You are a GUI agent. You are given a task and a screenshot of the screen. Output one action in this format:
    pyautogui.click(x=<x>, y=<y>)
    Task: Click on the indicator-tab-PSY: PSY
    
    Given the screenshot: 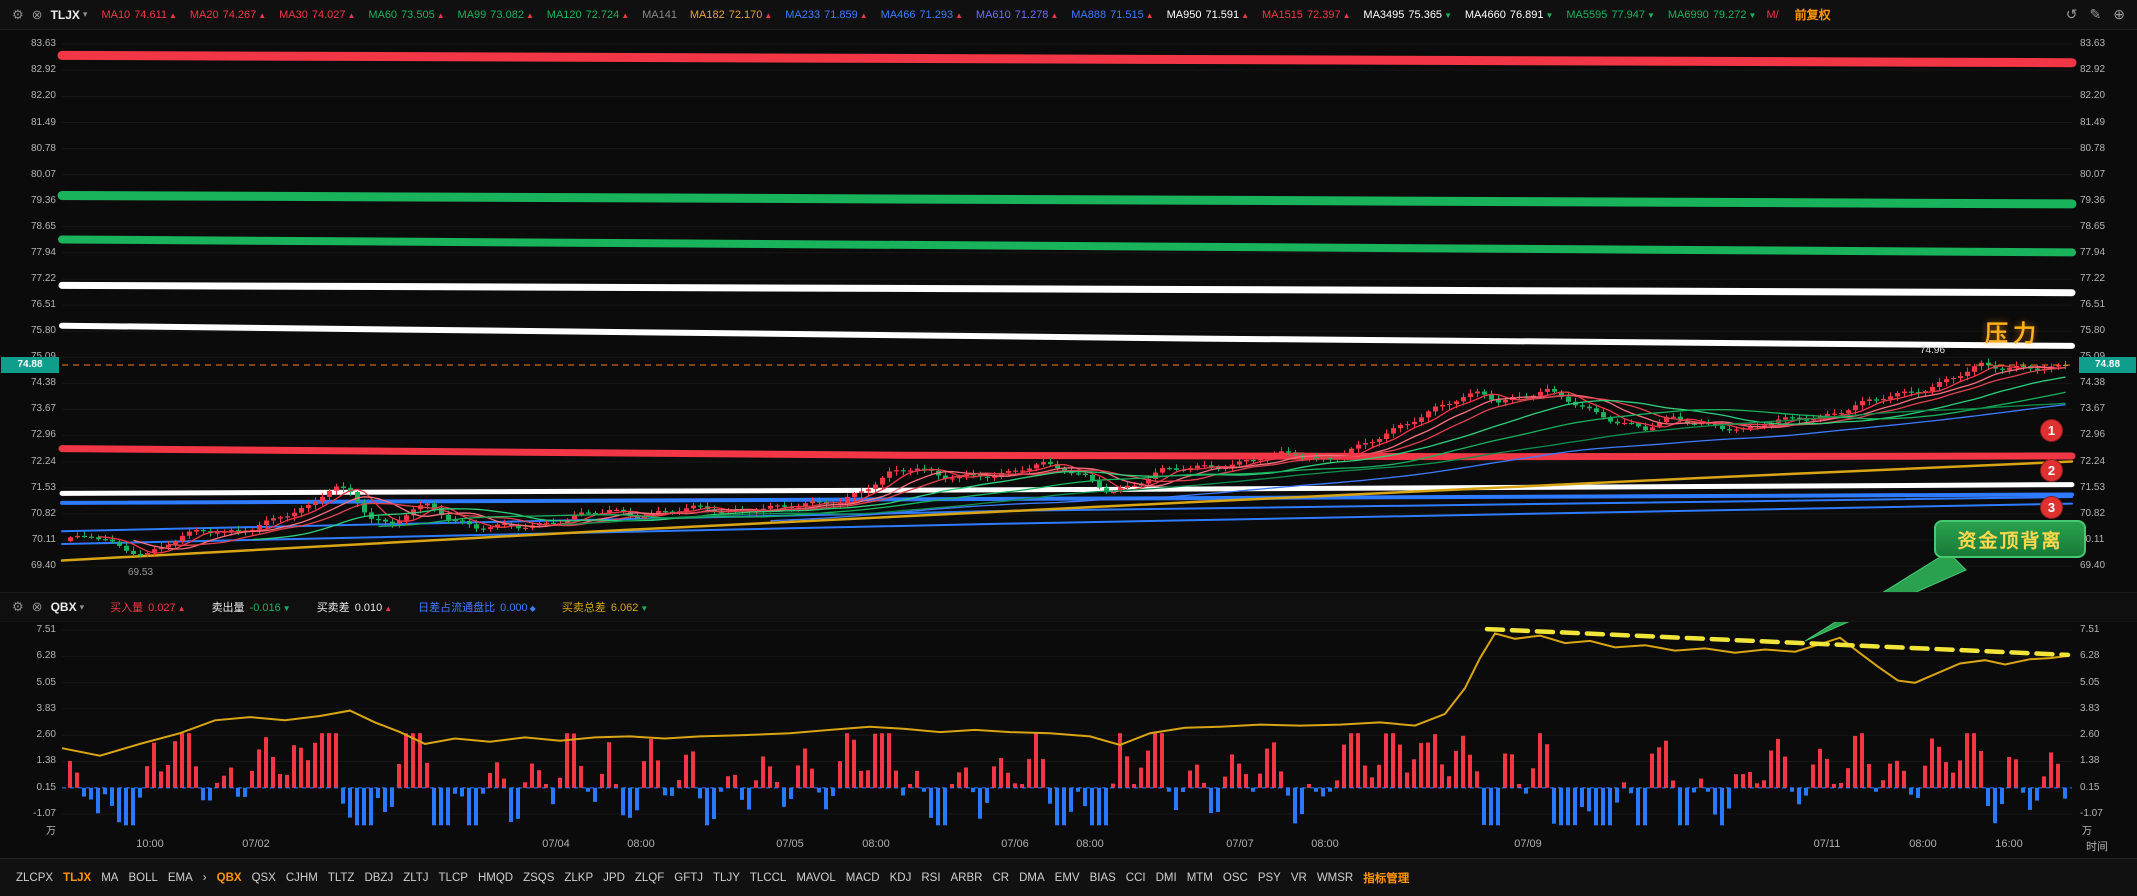 What is the action you would take?
    pyautogui.click(x=1269, y=877)
    